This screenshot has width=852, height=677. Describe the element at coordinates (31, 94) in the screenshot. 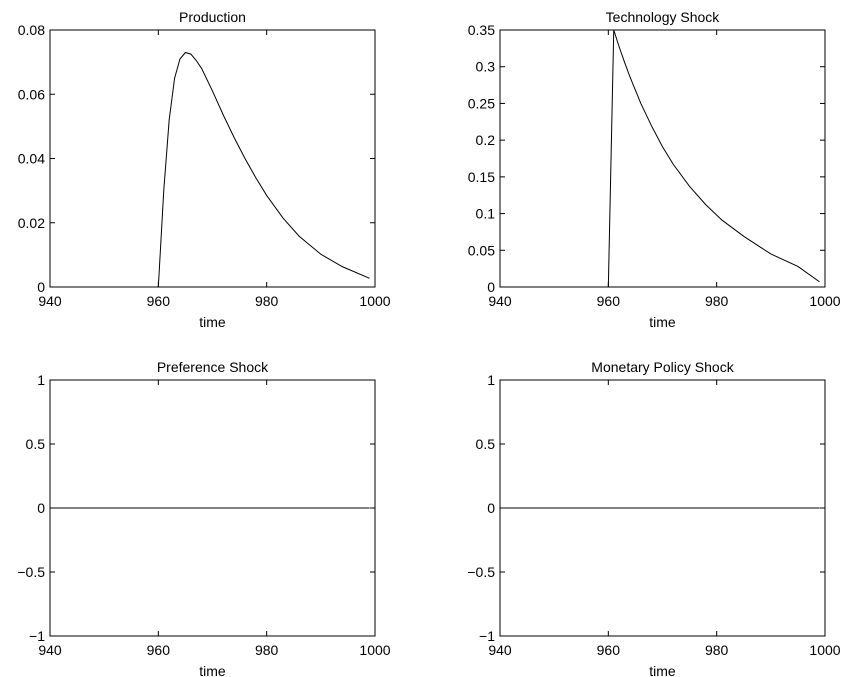

I see `chart-1-ytick-label: 0.06` at that location.